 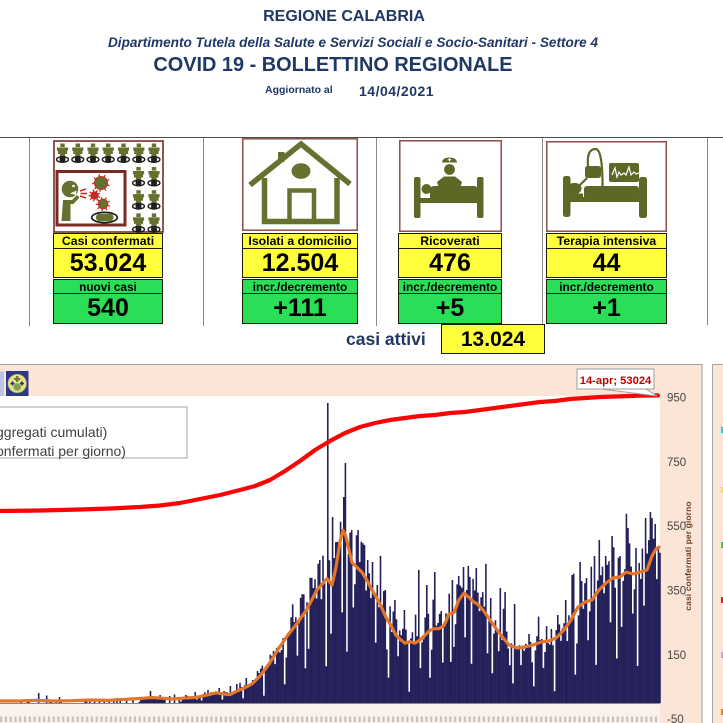 What do you see at coordinates (676, 656) in the screenshot?
I see `svg-text: 150` at bounding box center [676, 656].